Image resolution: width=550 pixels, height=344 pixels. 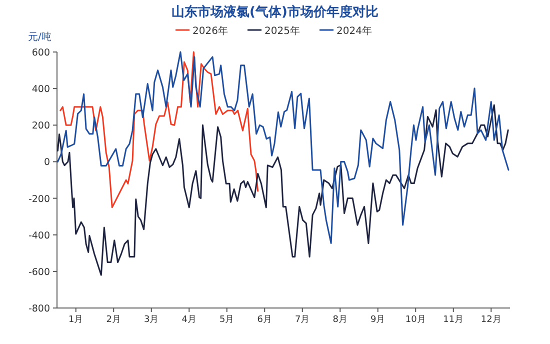 What do you see at coordinates (41, 126) in the screenshot?
I see `y-tick-label: 200` at bounding box center [41, 126].